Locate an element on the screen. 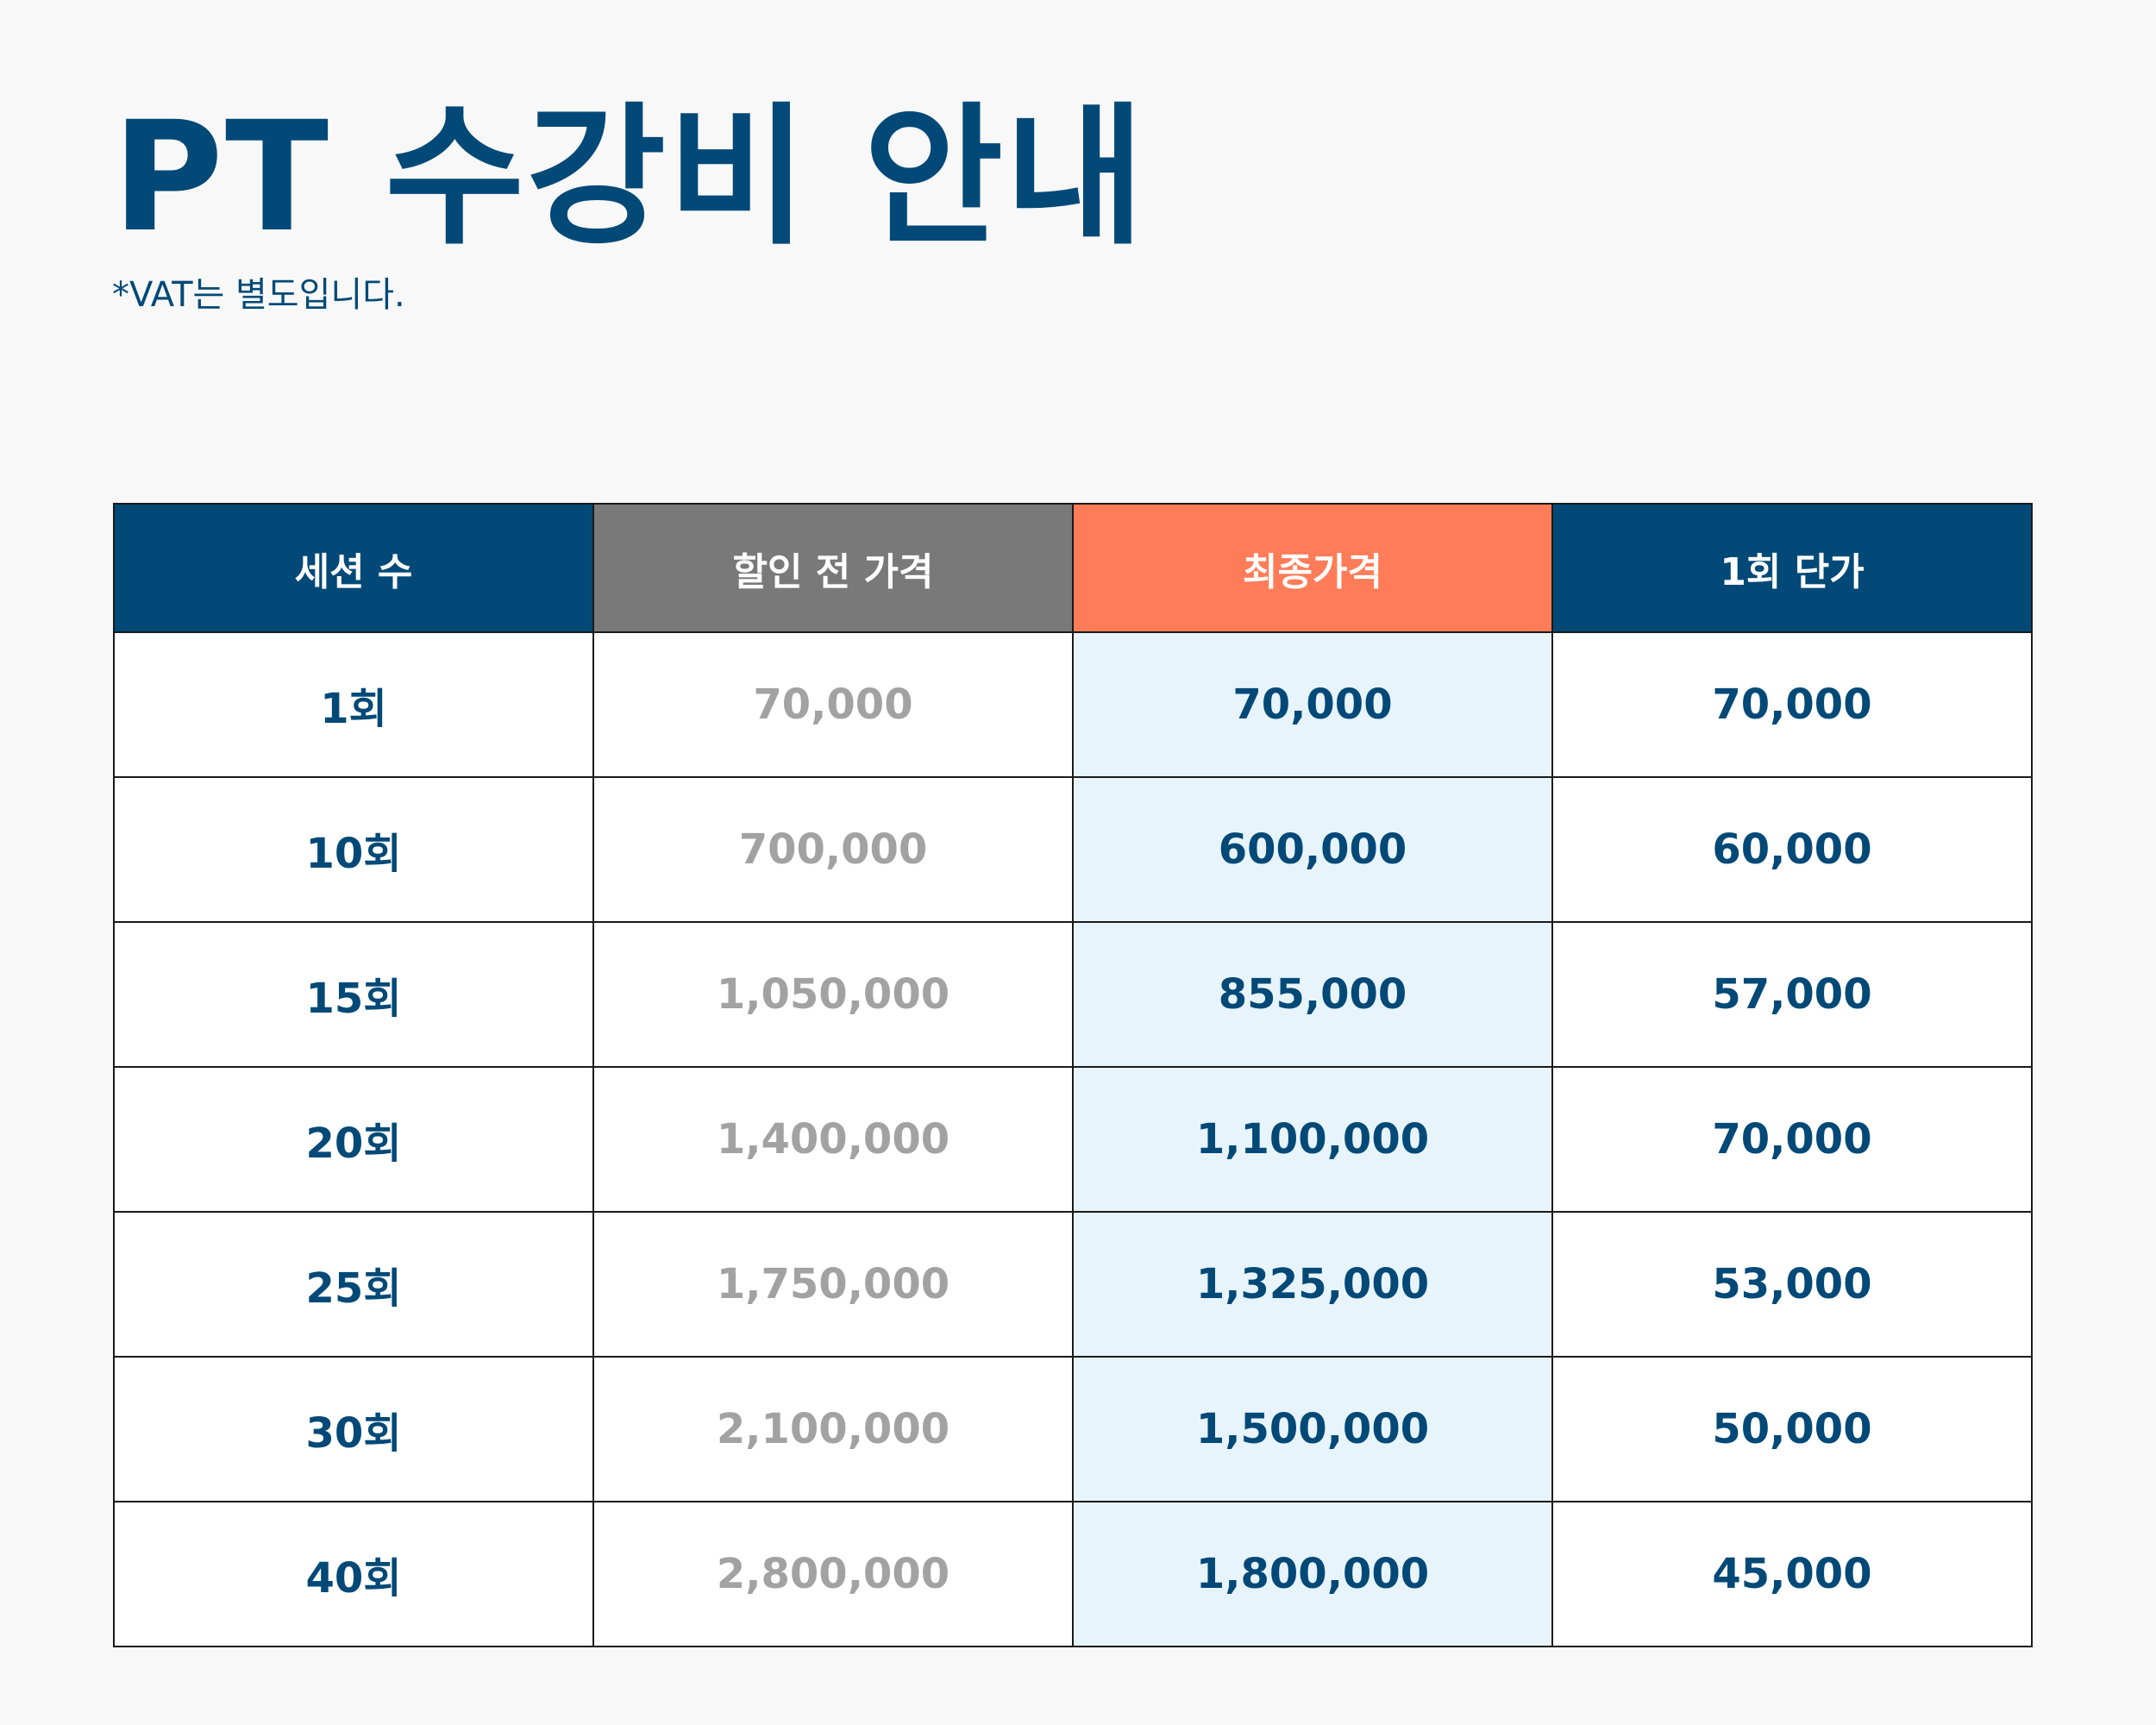 The image size is (2156, 1725). original-price-cell: 1,400,000 is located at coordinates (833, 1139).